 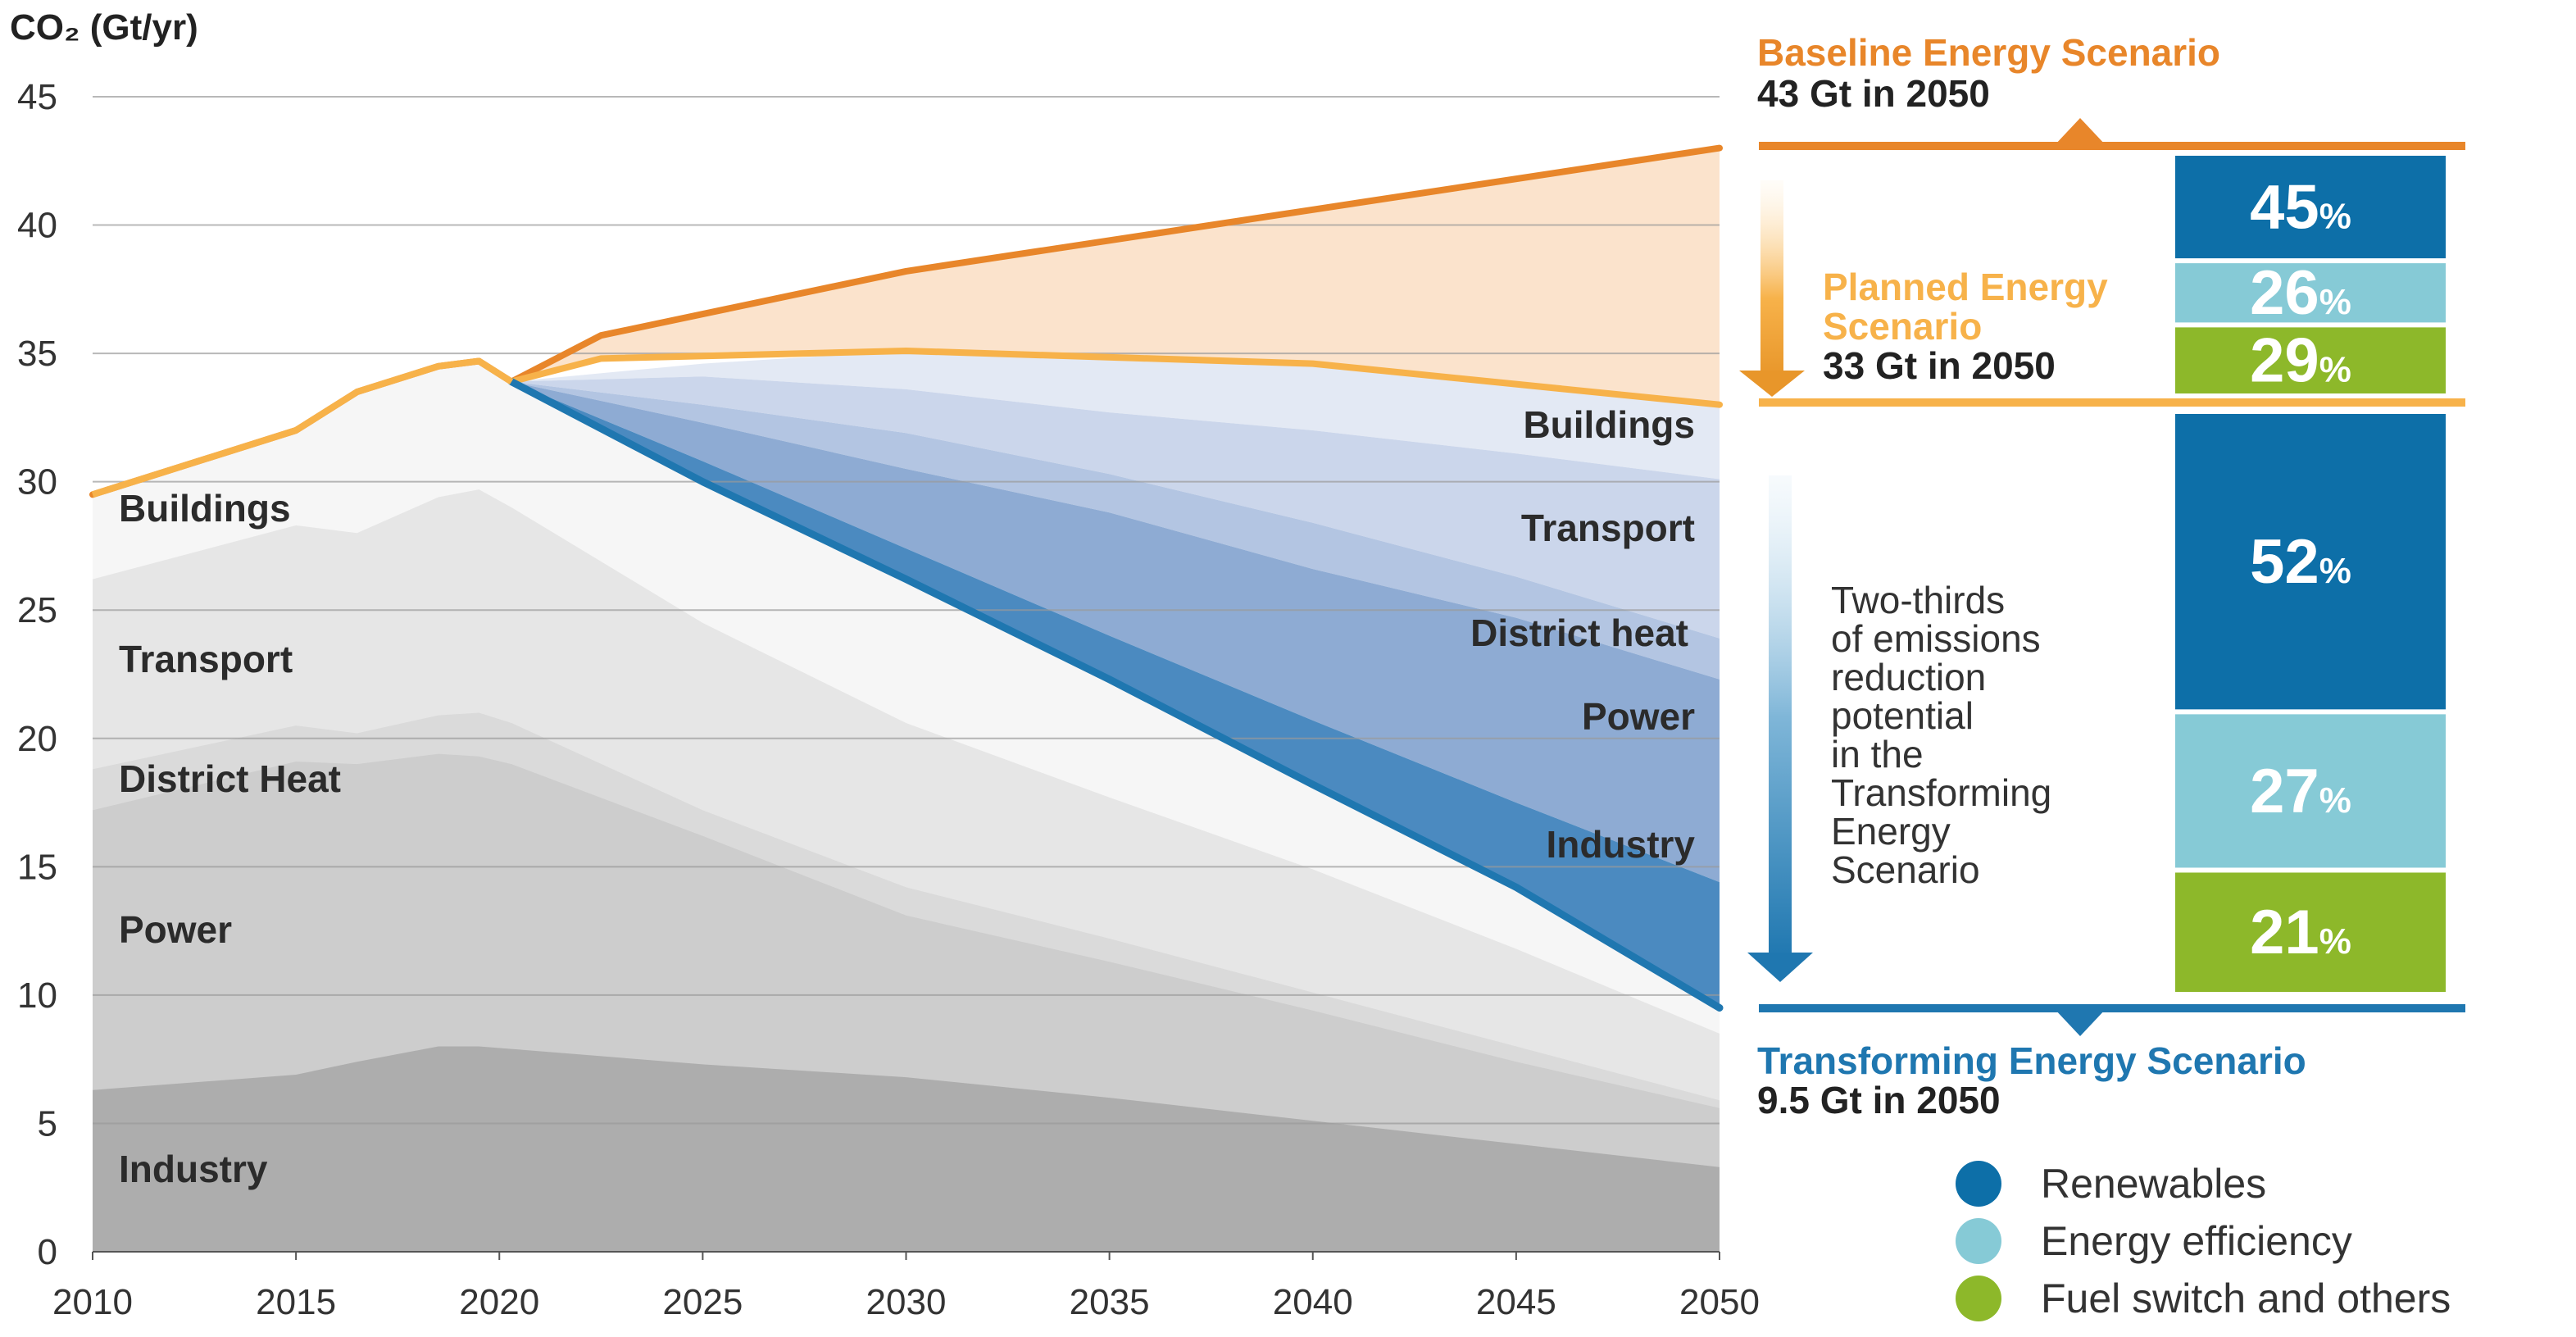 I want to click on bar-upper-renewables, so click(x=2310, y=207).